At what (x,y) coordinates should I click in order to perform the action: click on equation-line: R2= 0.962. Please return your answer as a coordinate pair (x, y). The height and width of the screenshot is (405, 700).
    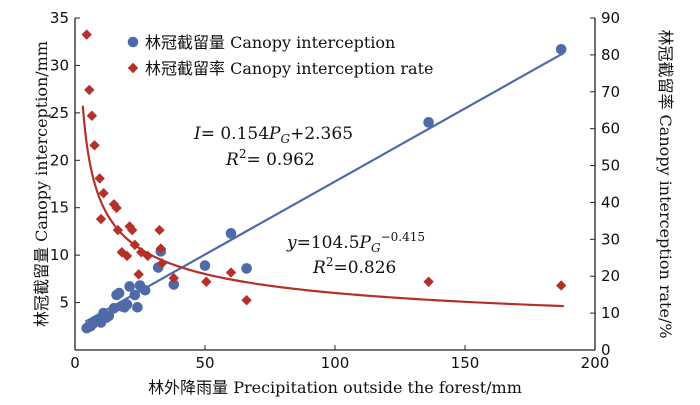
    Looking at the image, I should click on (270, 158).